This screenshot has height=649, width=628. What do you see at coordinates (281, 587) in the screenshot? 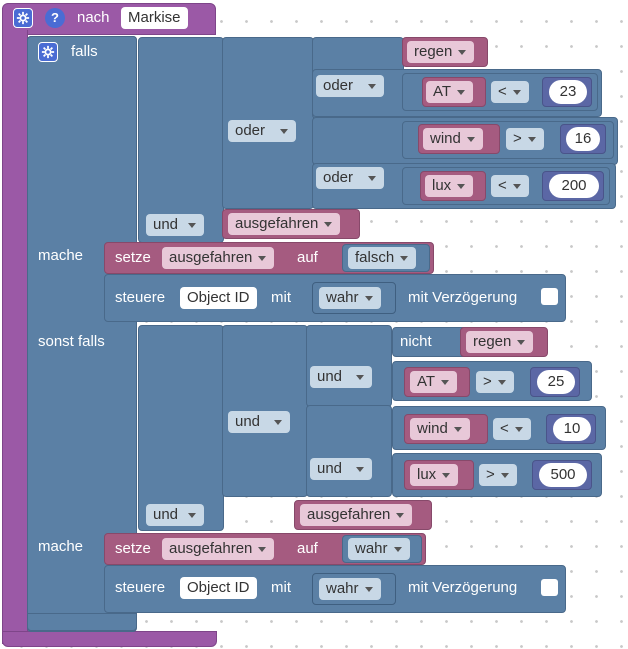
I see `with-label-2: mit` at bounding box center [281, 587].